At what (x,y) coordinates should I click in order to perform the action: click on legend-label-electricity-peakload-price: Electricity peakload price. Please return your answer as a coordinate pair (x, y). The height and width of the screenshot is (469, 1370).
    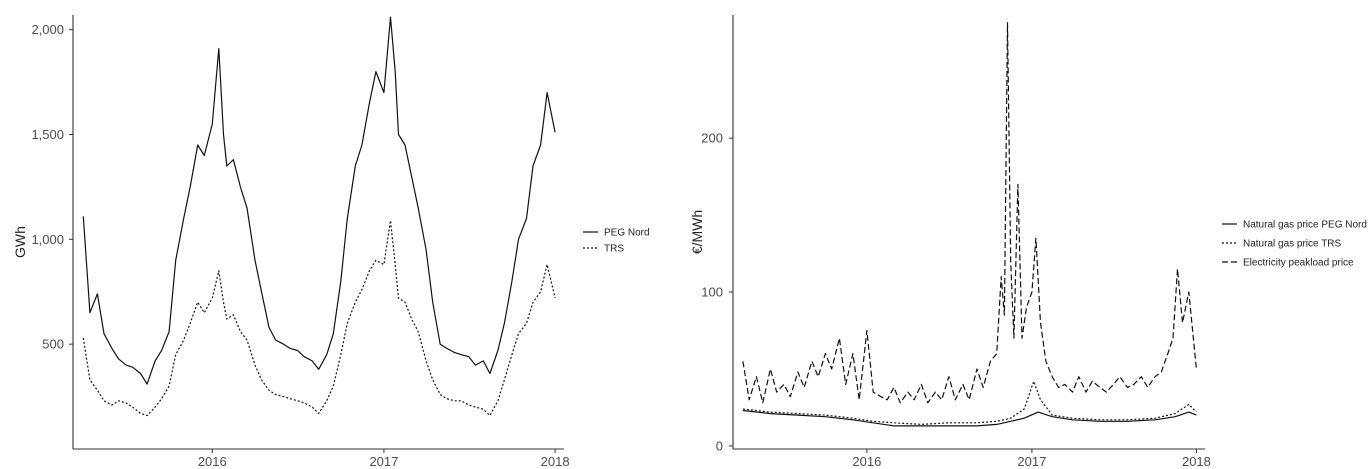
    Looking at the image, I should click on (1298, 263).